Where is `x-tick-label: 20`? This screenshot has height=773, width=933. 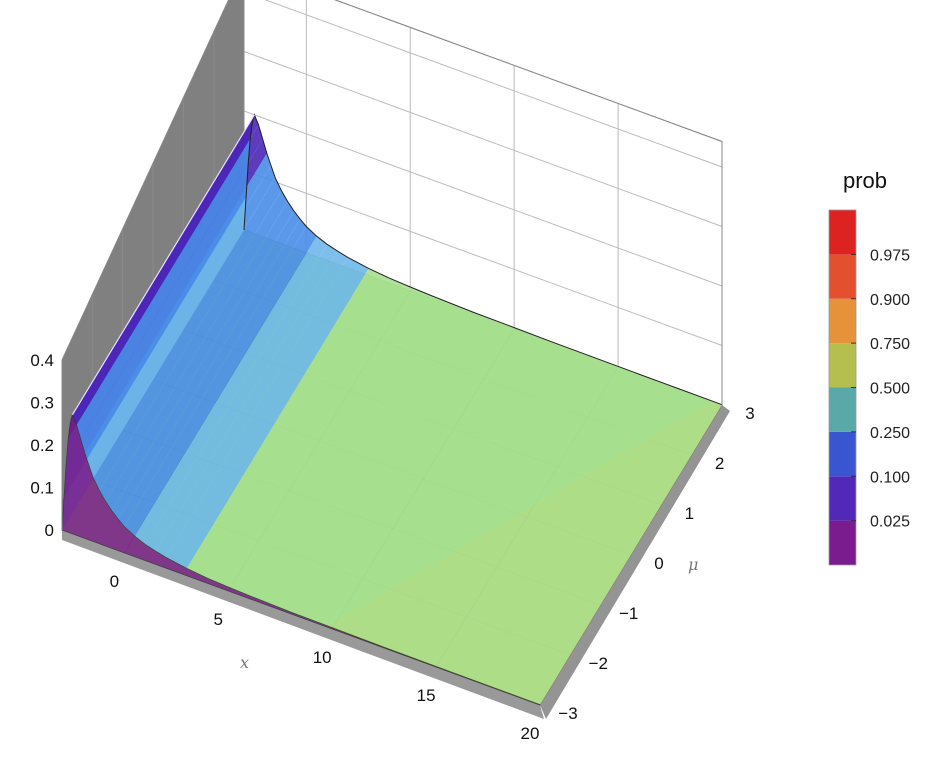 x-tick-label: 20 is located at coordinates (530, 733).